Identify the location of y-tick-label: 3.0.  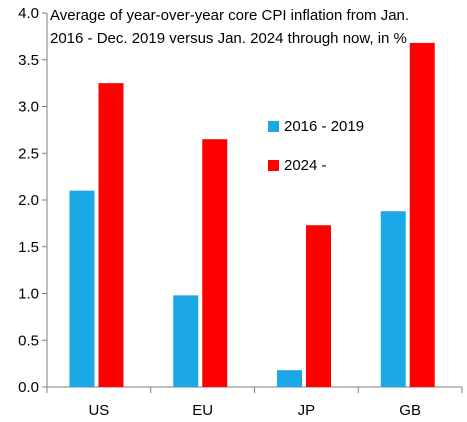
(28, 107).